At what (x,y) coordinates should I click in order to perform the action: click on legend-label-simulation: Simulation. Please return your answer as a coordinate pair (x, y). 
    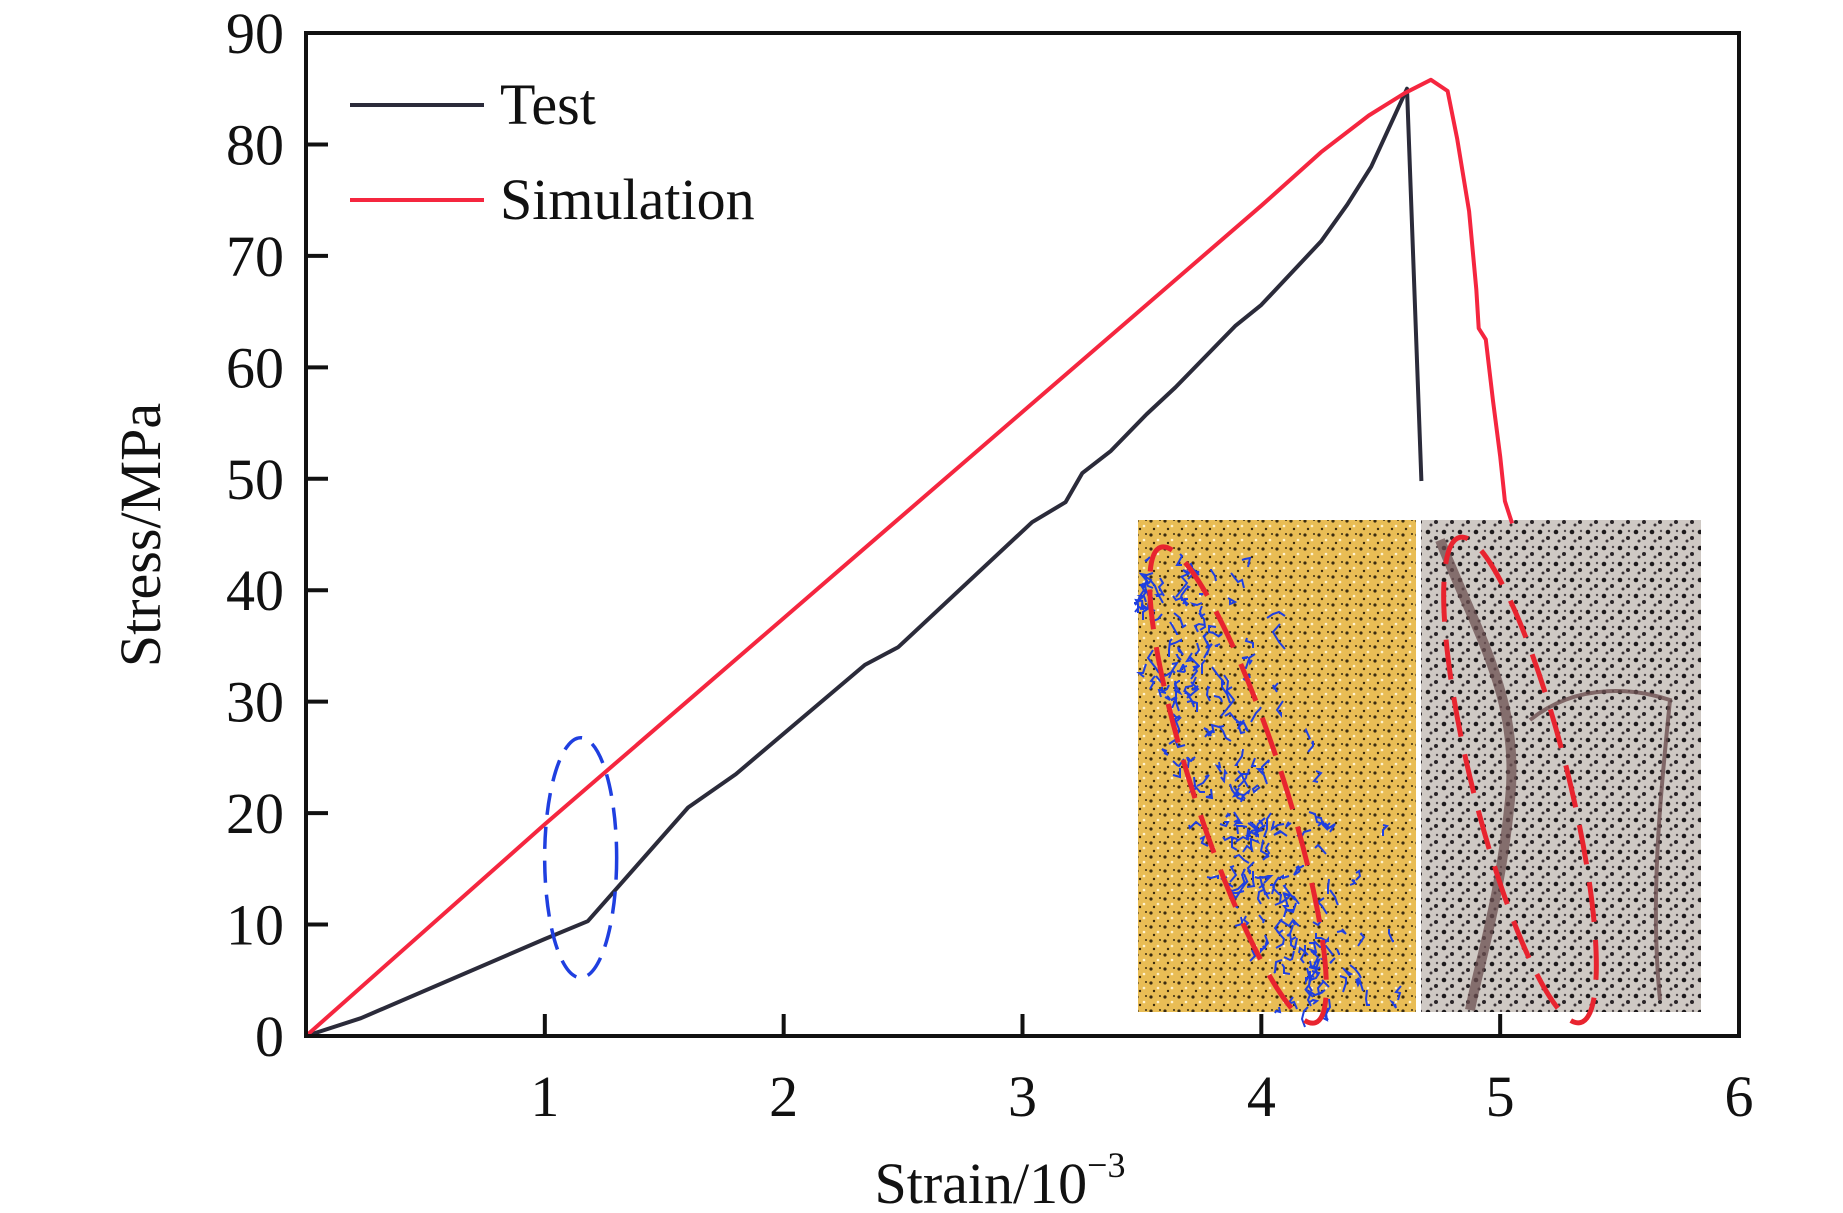
    Looking at the image, I should click on (627, 199).